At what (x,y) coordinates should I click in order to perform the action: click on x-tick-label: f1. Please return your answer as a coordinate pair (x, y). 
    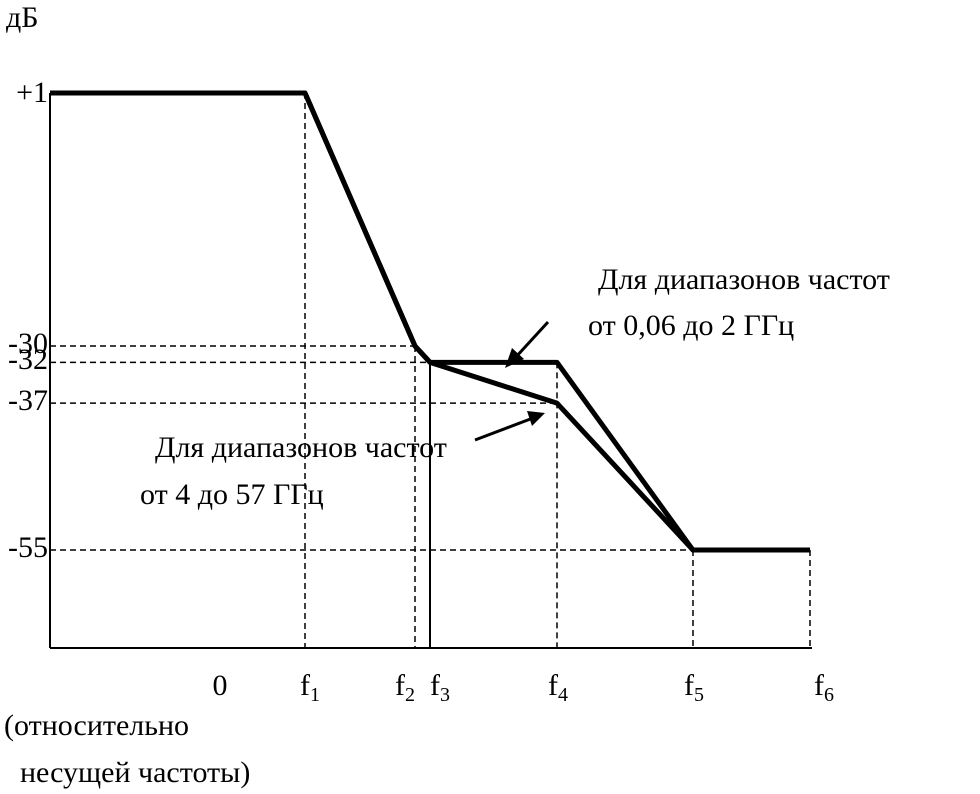
    Looking at the image, I should click on (310, 687).